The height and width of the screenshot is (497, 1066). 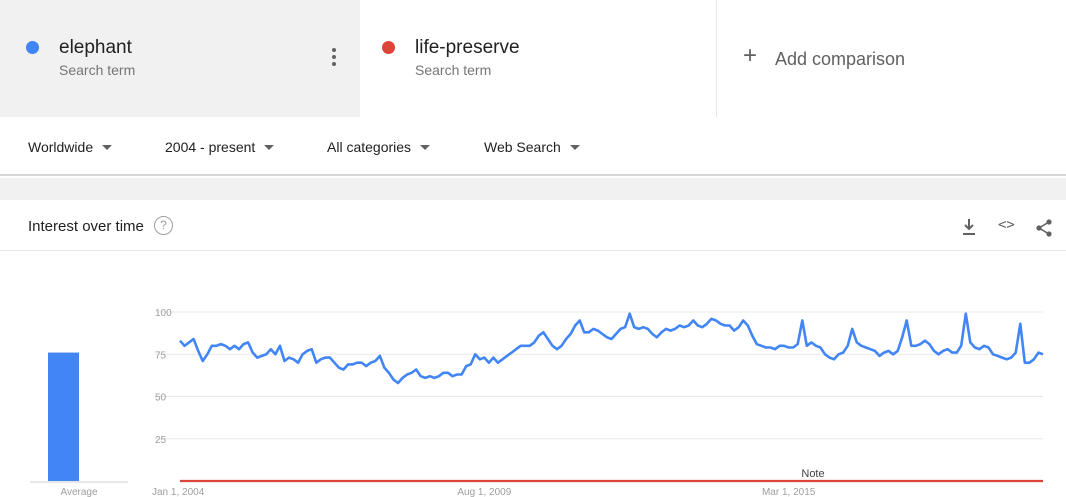 What do you see at coordinates (86, 226) in the screenshot?
I see `panel-title: Interest over time` at bounding box center [86, 226].